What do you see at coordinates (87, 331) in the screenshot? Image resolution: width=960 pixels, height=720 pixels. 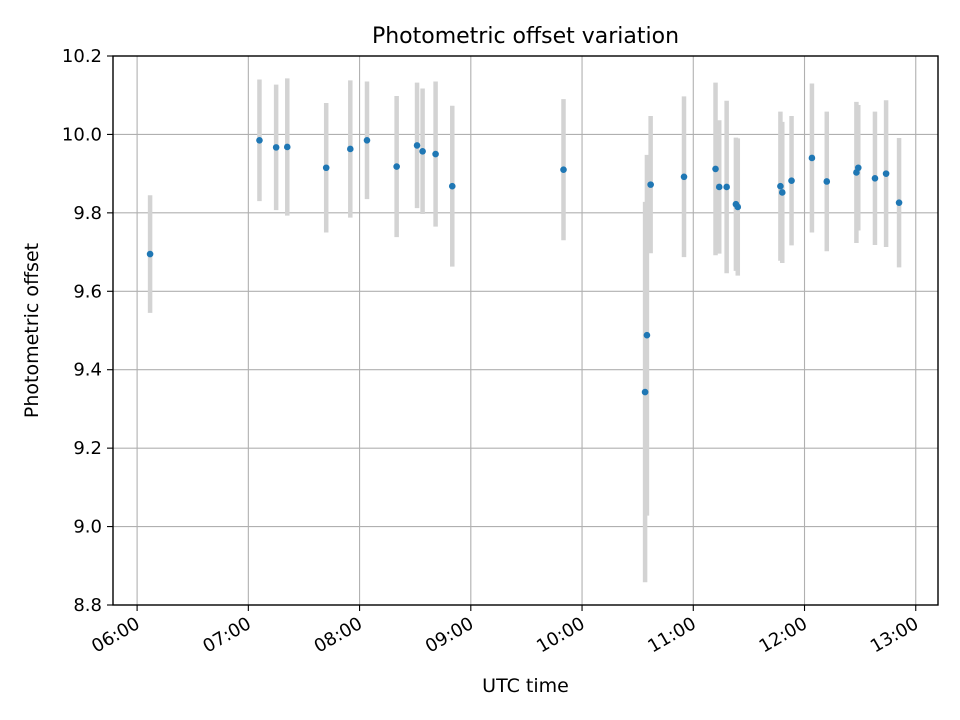 I see `y-axis-ticks: 8.8 9.0 9.2 9.4 9.6 9.8 10.0 10.2` at bounding box center [87, 331].